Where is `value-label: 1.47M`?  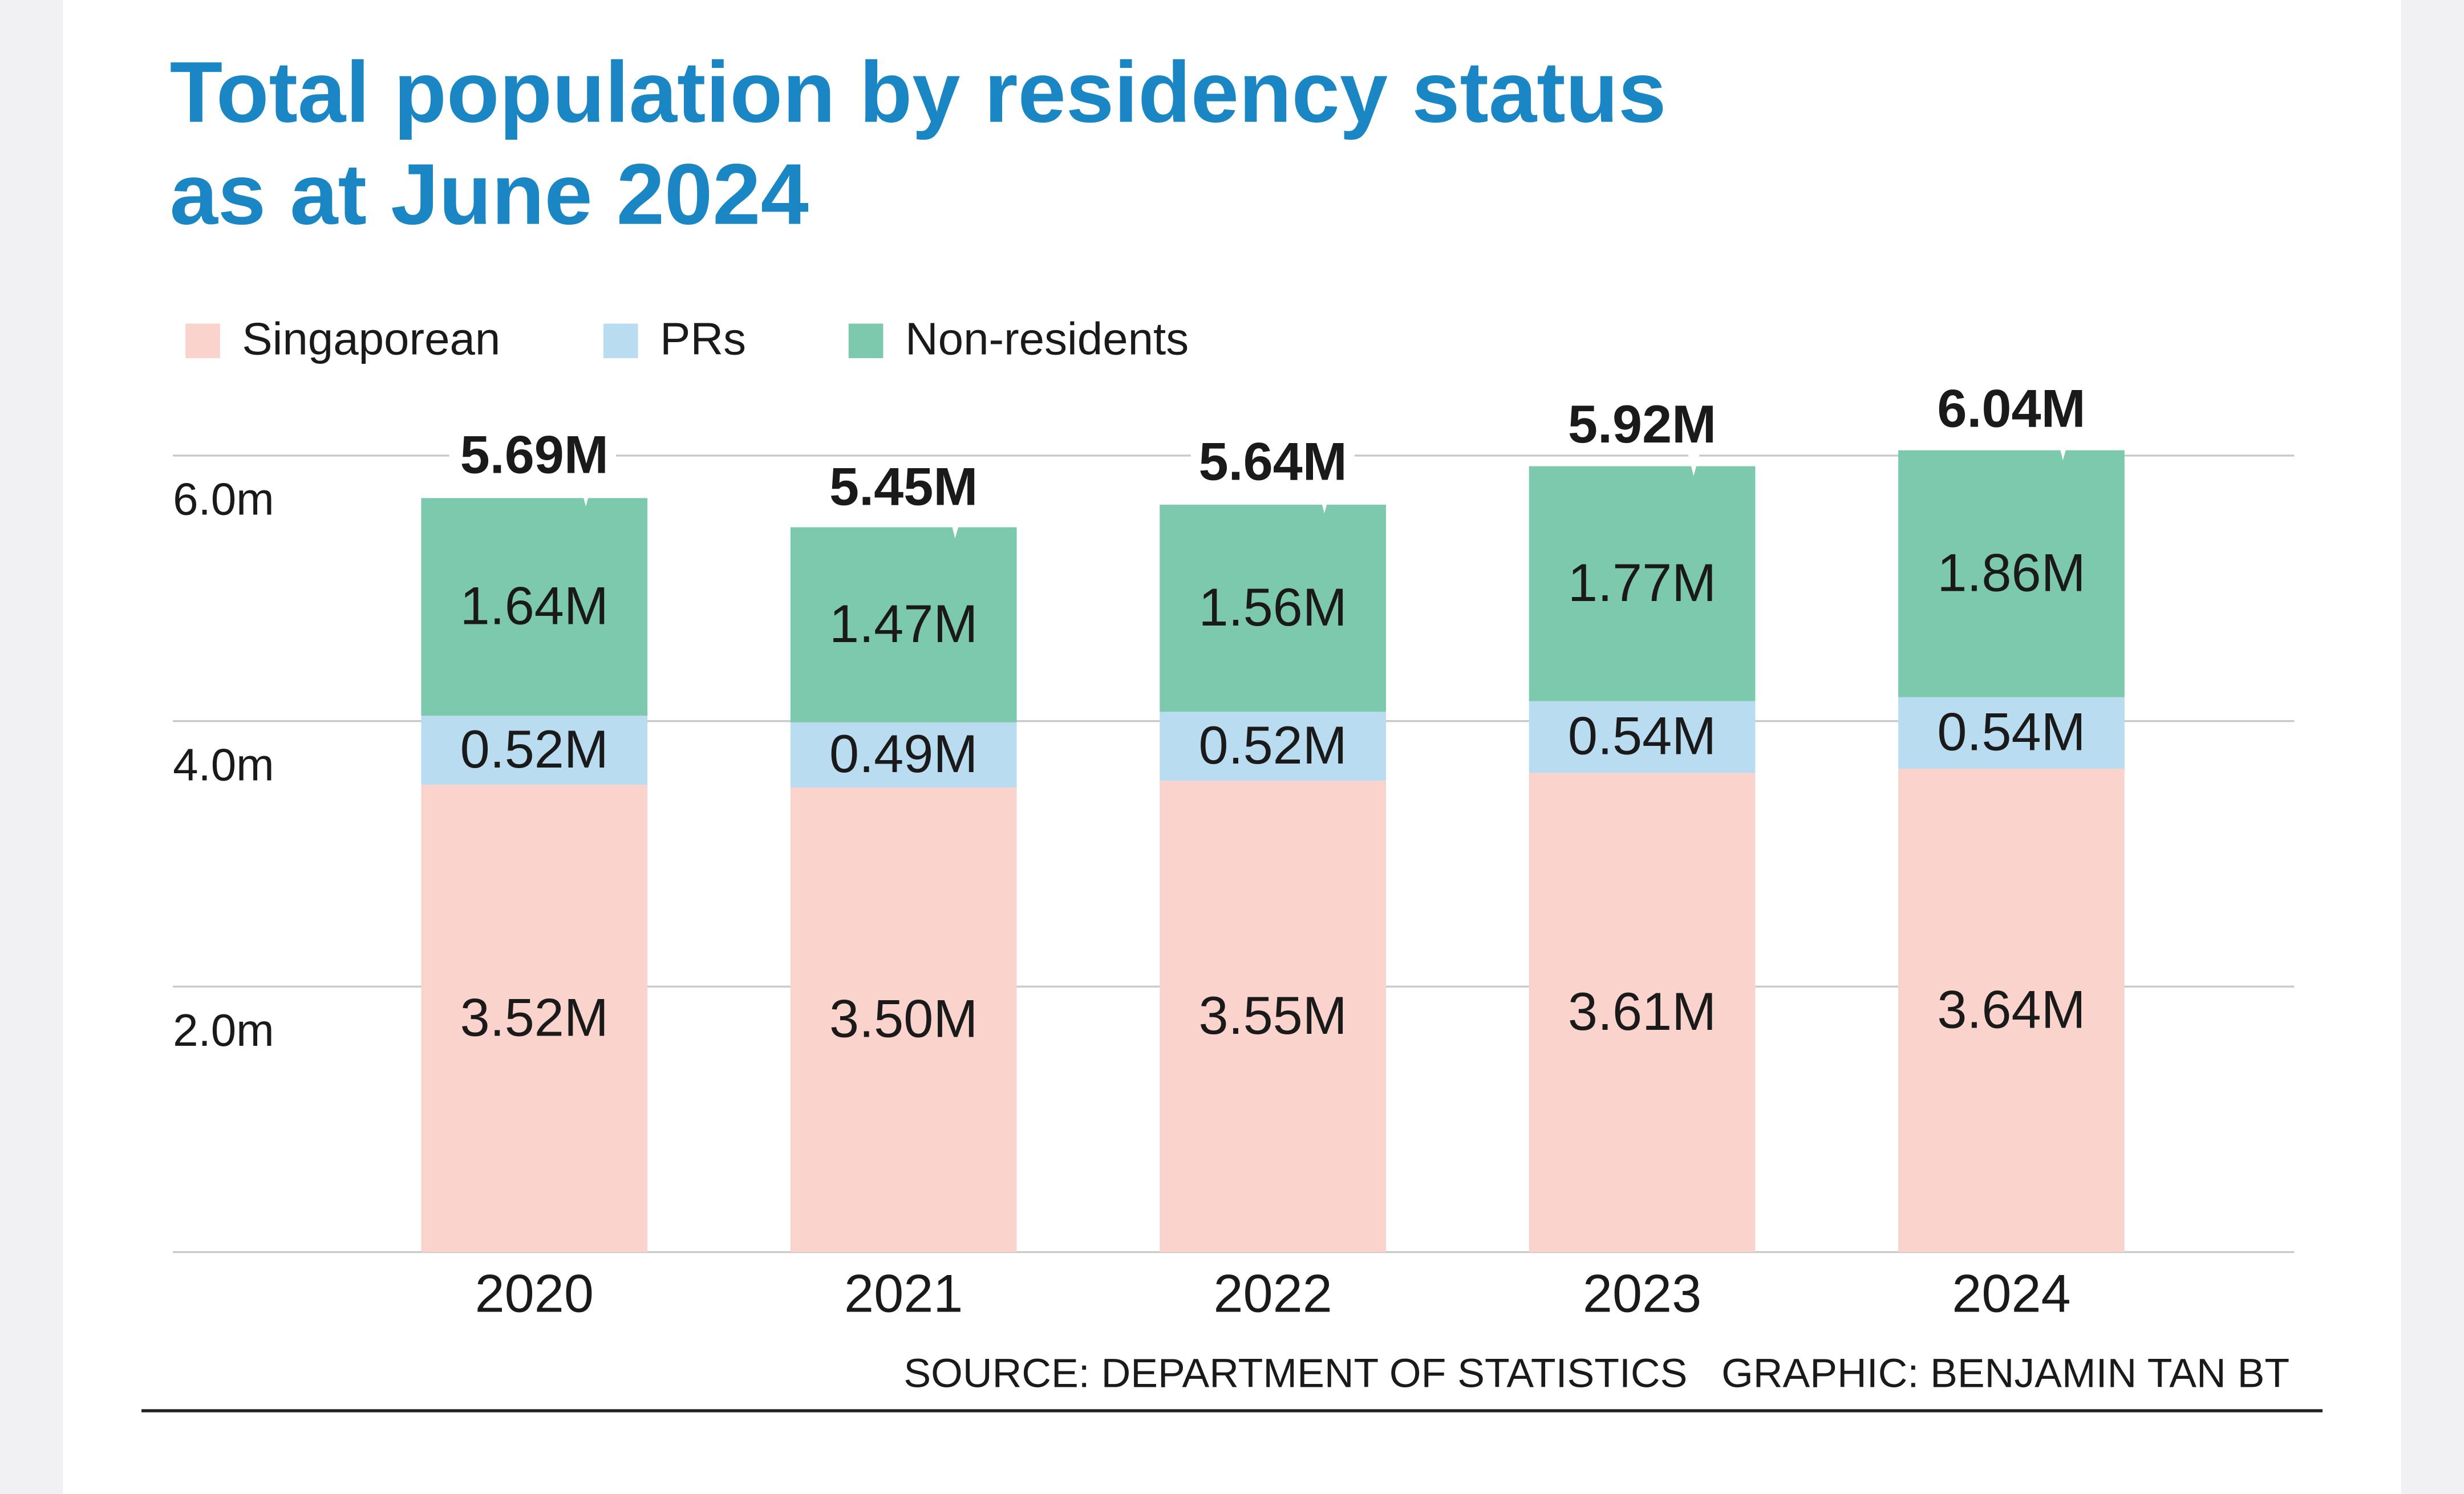 value-label: 1.47M is located at coordinates (903, 623).